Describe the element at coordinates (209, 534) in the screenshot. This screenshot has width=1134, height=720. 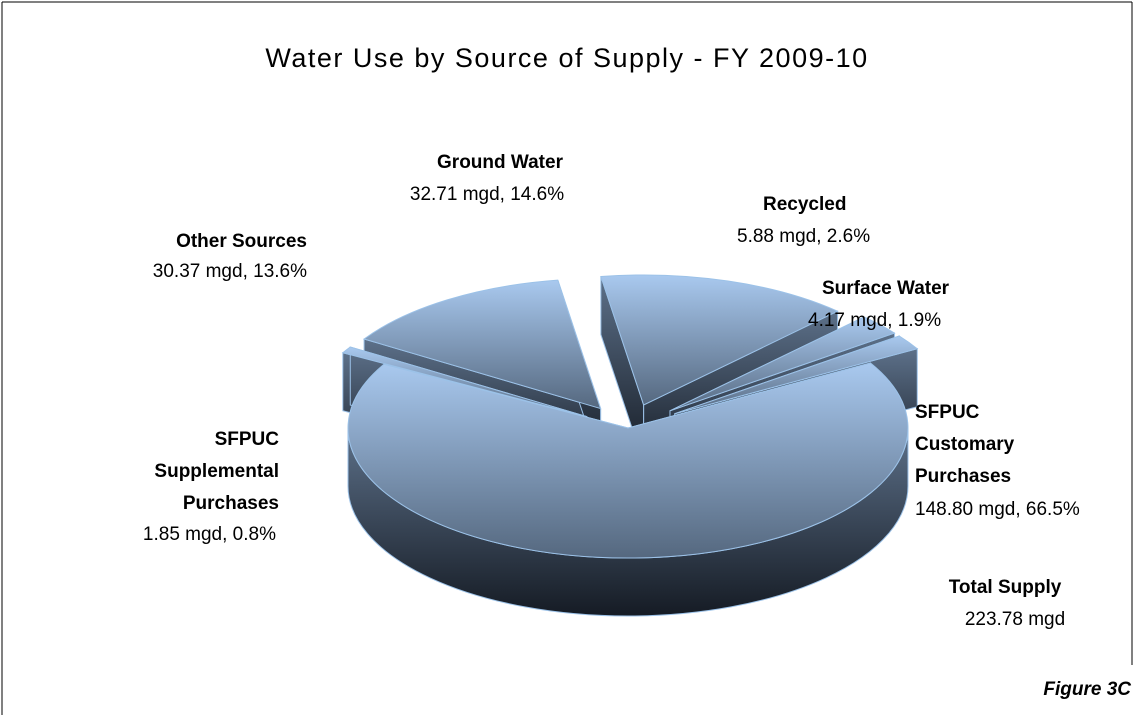
I see `value-label: 1.85 mgd, 0.8%` at that location.